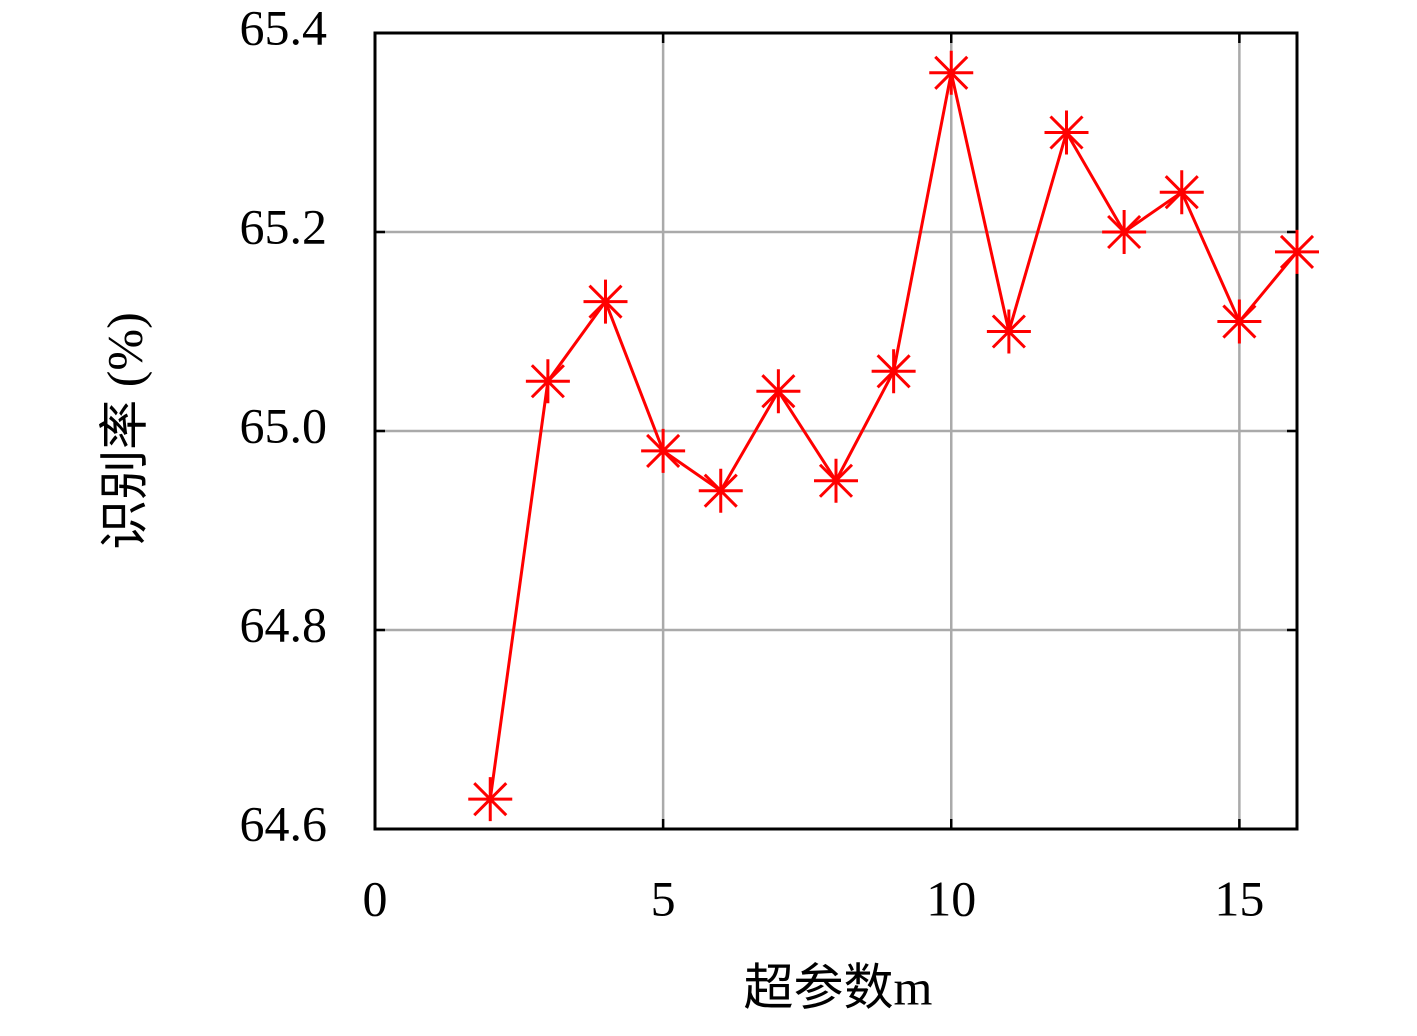 Image resolution: width=1417 pixels, height=1036 pixels. What do you see at coordinates (663, 898) in the screenshot?
I see `x-tick-label: 5` at bounding box center [663, 898].